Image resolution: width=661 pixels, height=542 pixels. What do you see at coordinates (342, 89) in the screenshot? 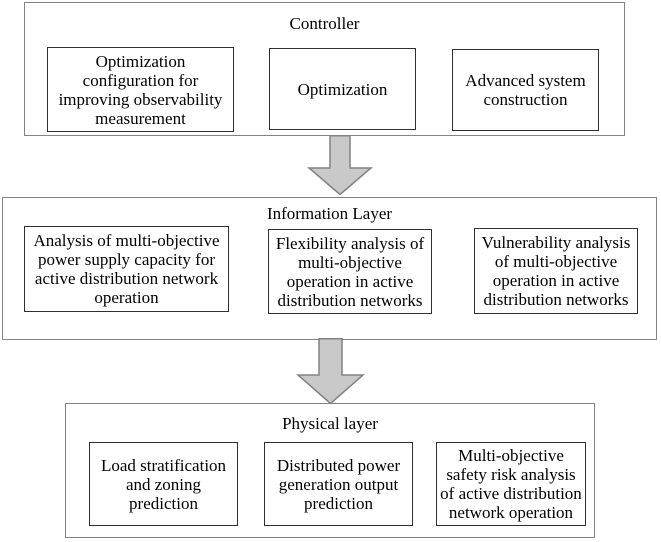
I see `box-optimization: Optimization` at bounding box center [342, 89].